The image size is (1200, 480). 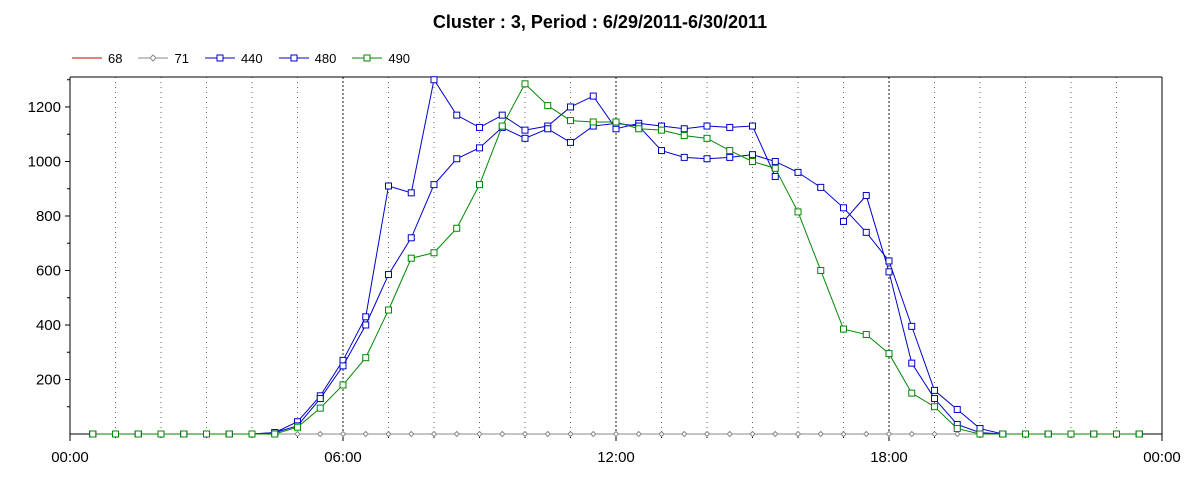 What do you see at coordinates (48, 379) in the screenshot?
I see `y-tick-label: 200` at bounding box center [48, 379].